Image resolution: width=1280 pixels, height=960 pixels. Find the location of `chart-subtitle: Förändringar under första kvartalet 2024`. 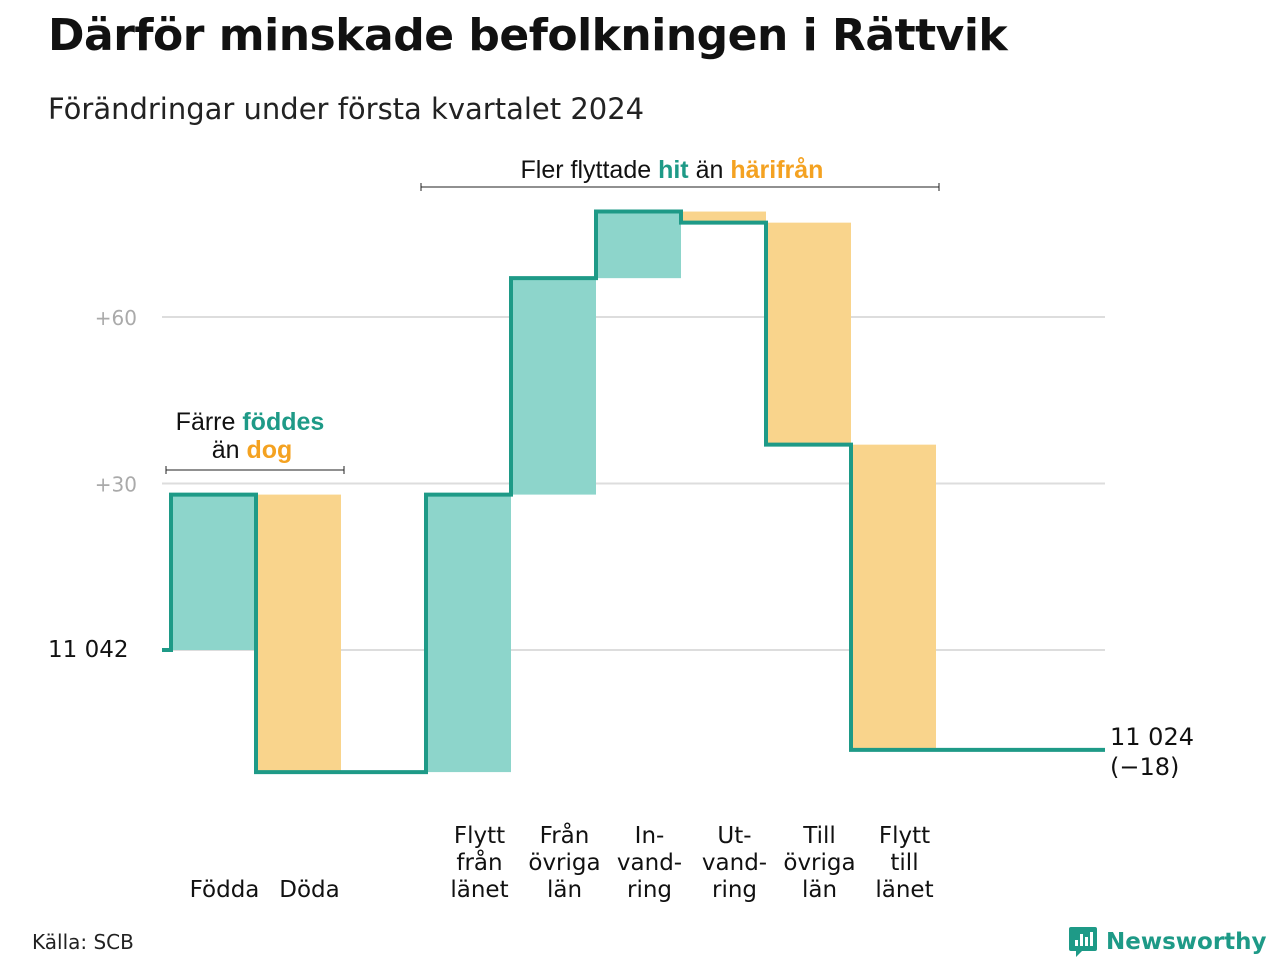

chart-subtitle: Förändringar under första kvartalet 2024 is located at coordinates (346, 109).